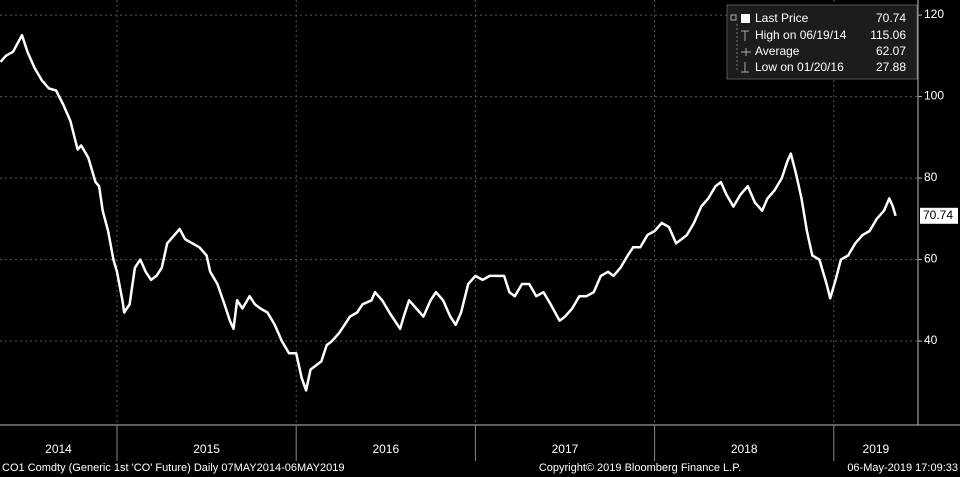  Describe the element at coordinates (782, 18) in the screenshot. I see `legend-label: Last Price` at that location.